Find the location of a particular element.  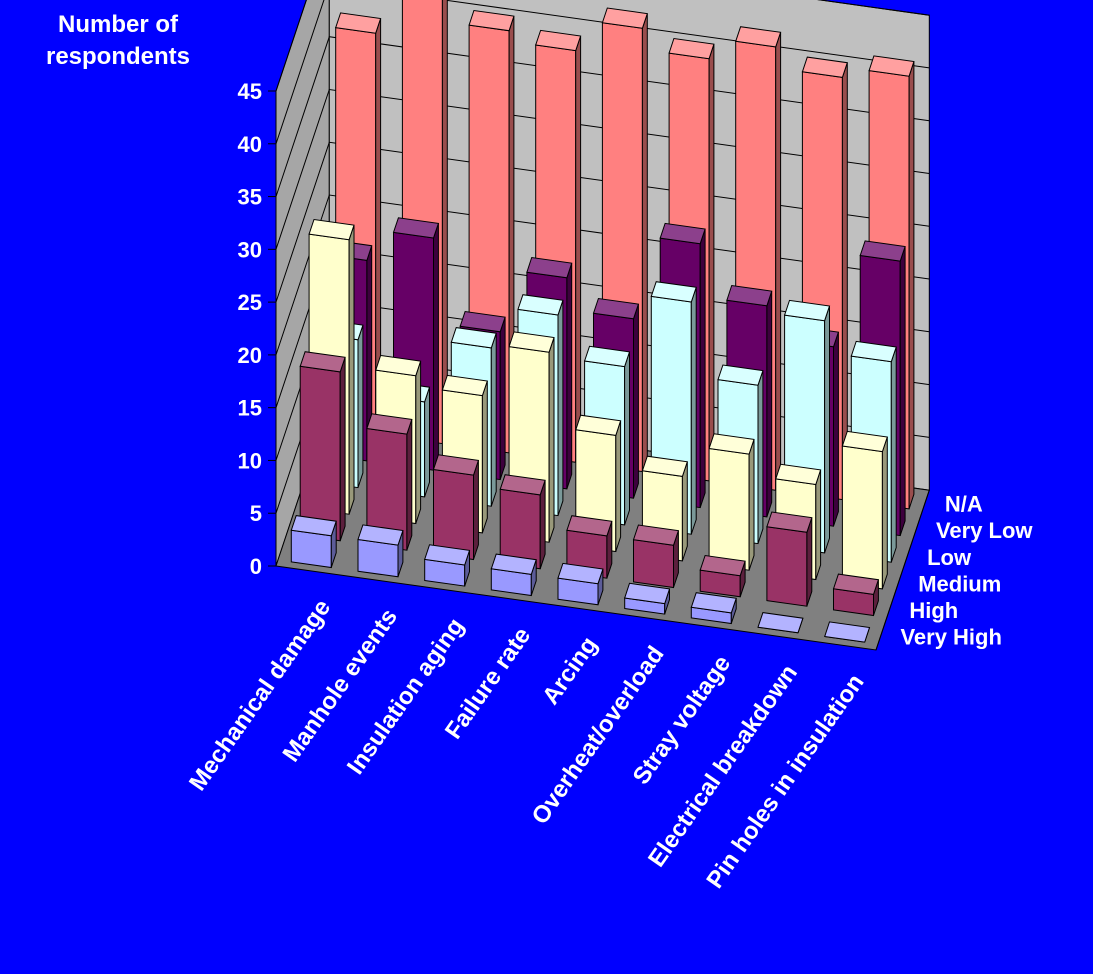

series-label: High is located at coordinates (933, 610).